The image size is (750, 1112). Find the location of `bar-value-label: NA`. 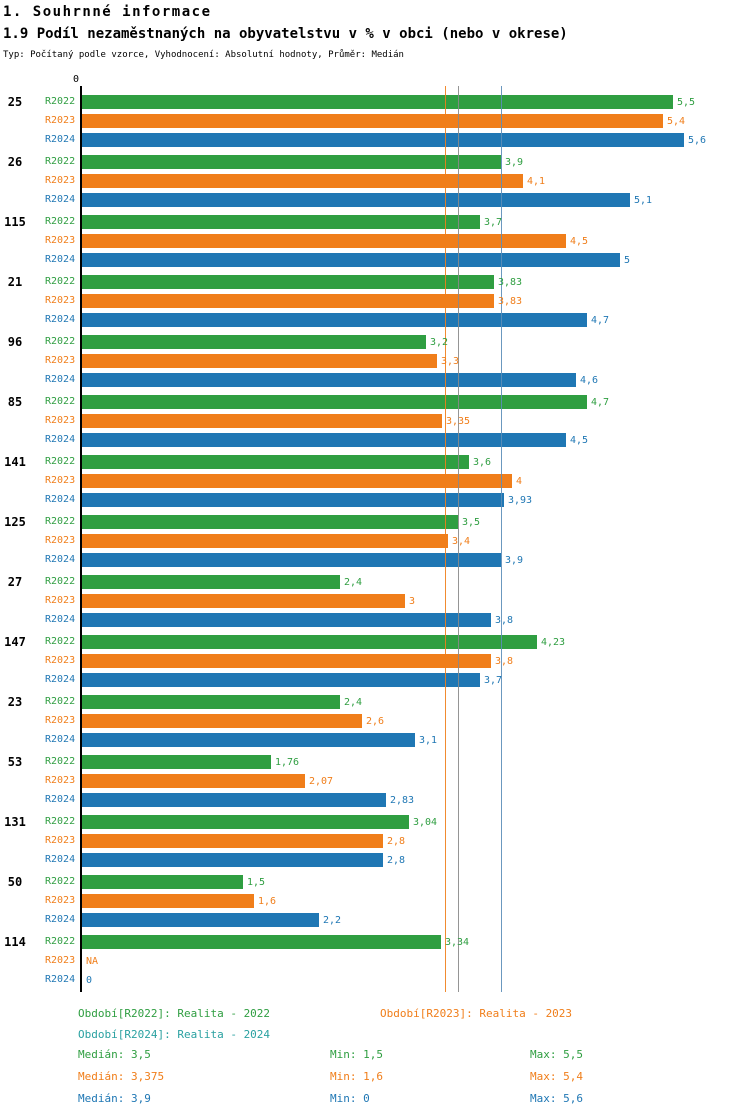

bar-value-label: NA is located at coordinates (92, 961).